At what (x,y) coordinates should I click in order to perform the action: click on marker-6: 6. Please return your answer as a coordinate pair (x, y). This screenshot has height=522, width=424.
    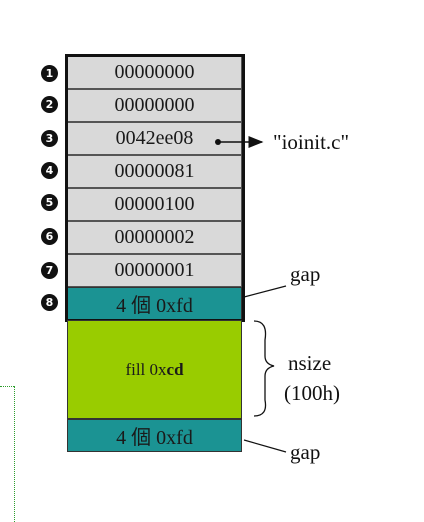
    Looking at the image, I should click on (49, 236).